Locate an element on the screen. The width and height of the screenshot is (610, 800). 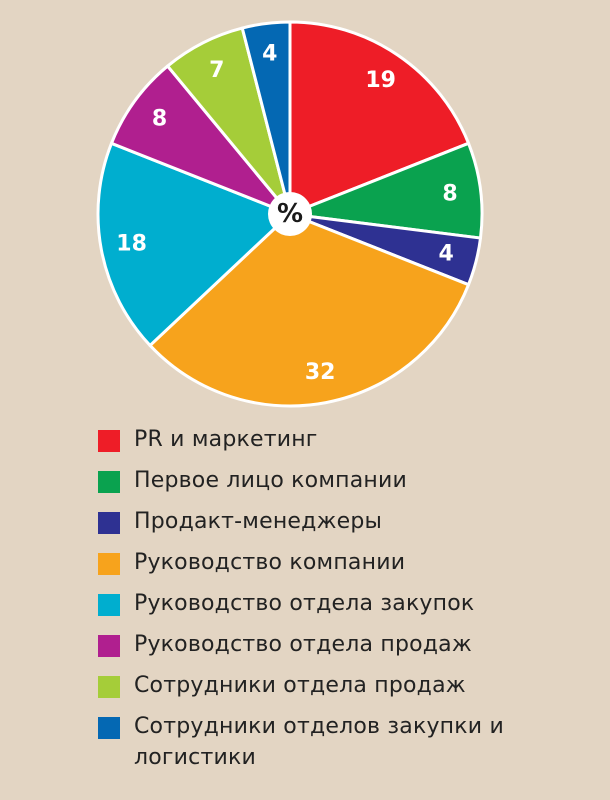
legend-item-2: Первое лицо компании is located at coordinates (348, 480).